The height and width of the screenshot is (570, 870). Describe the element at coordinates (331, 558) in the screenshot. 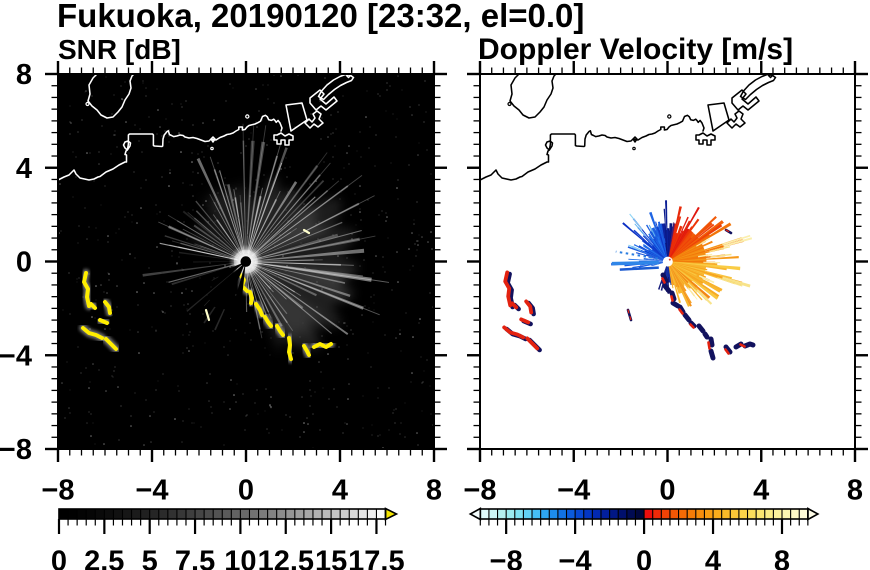

I see `svg-text: 15` at that location.